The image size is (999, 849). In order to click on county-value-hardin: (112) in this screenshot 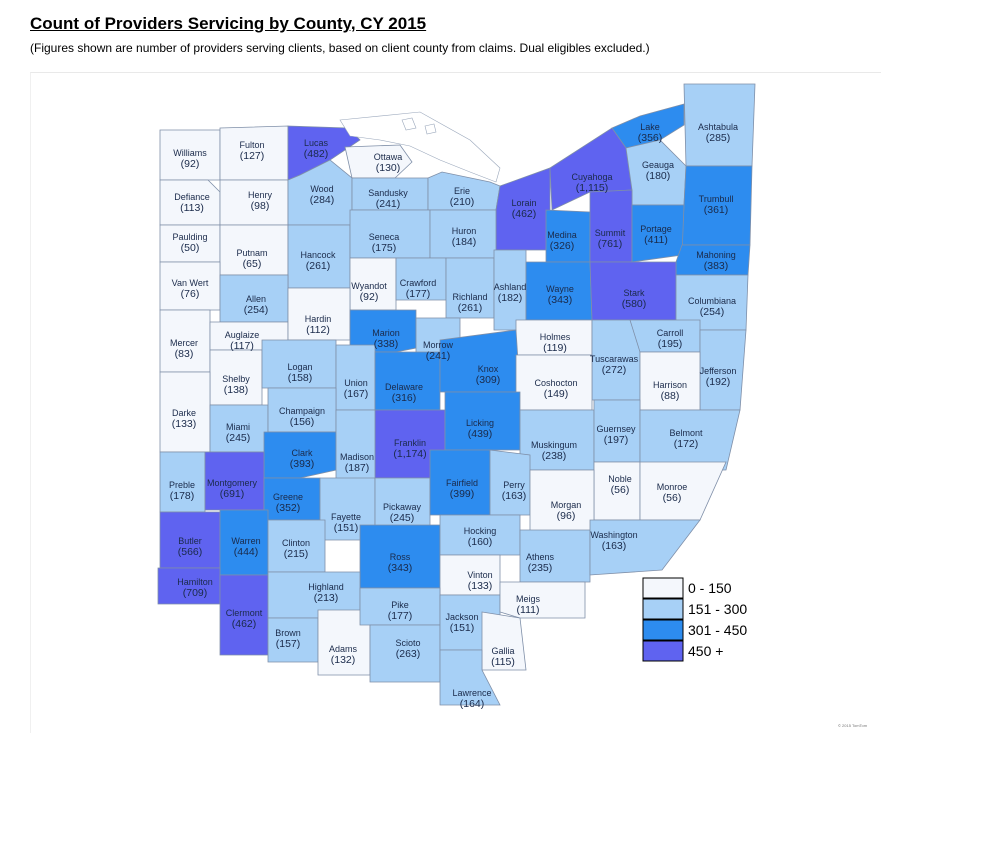, I will do `click(318, 330)`.